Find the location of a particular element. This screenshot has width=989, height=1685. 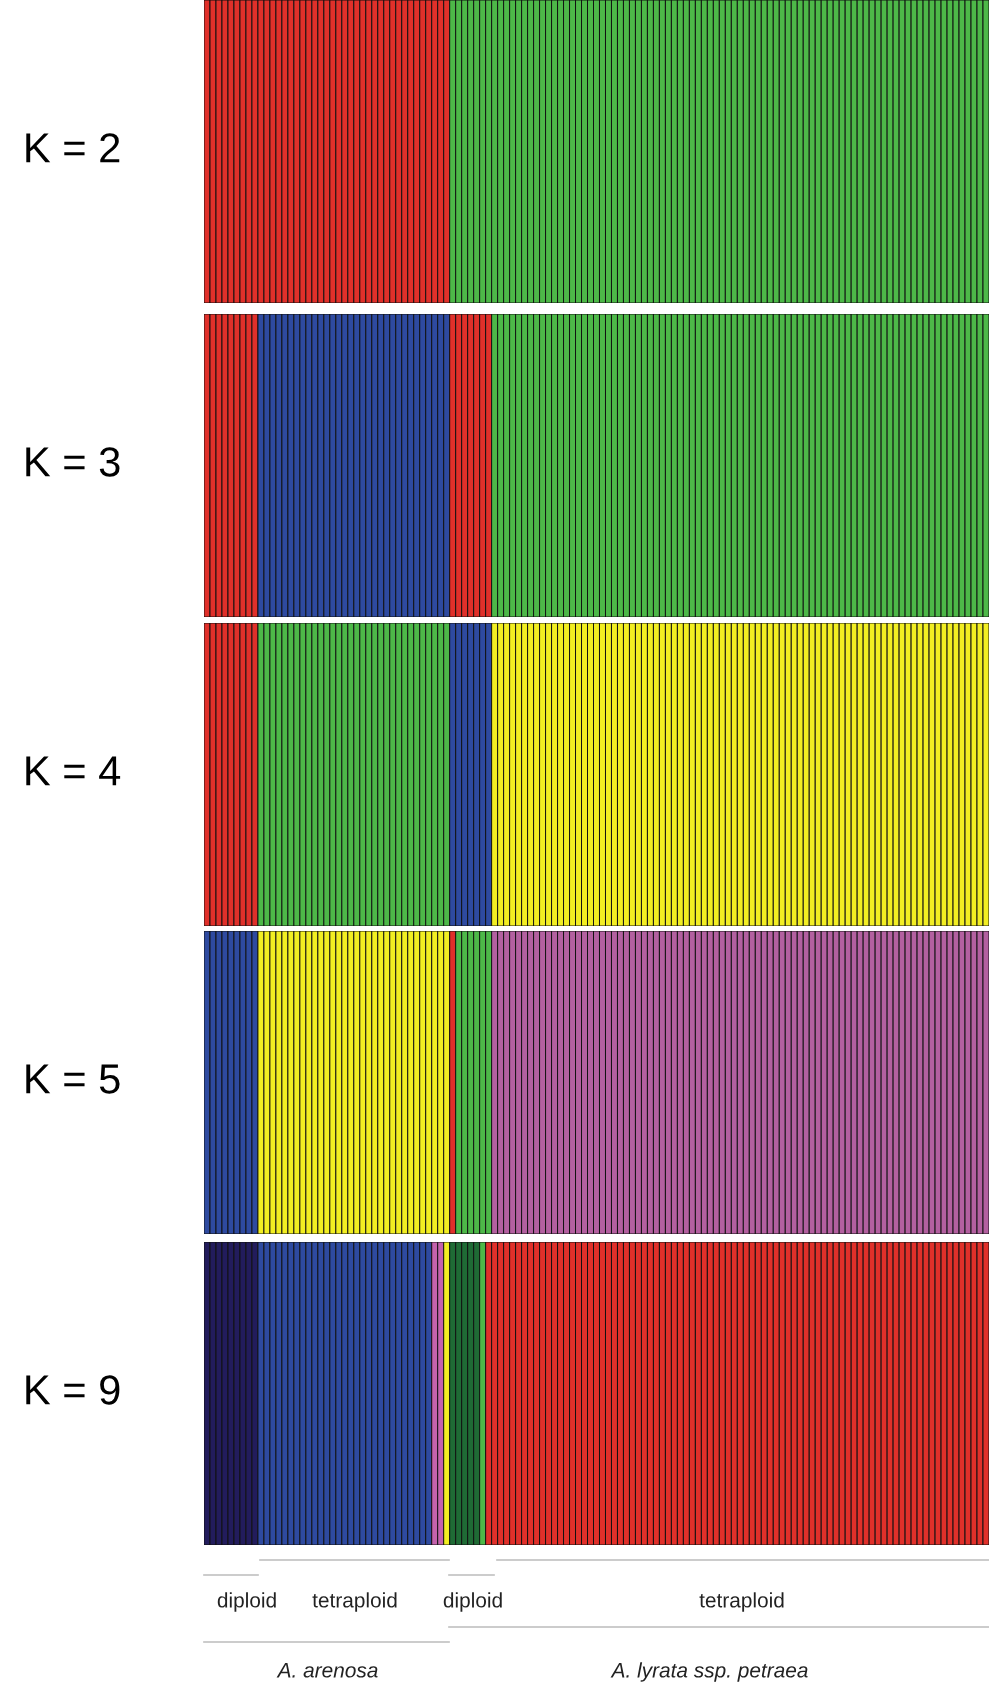

text: A. lyrata ssp. petraea is located at coordinates (709, 1672).